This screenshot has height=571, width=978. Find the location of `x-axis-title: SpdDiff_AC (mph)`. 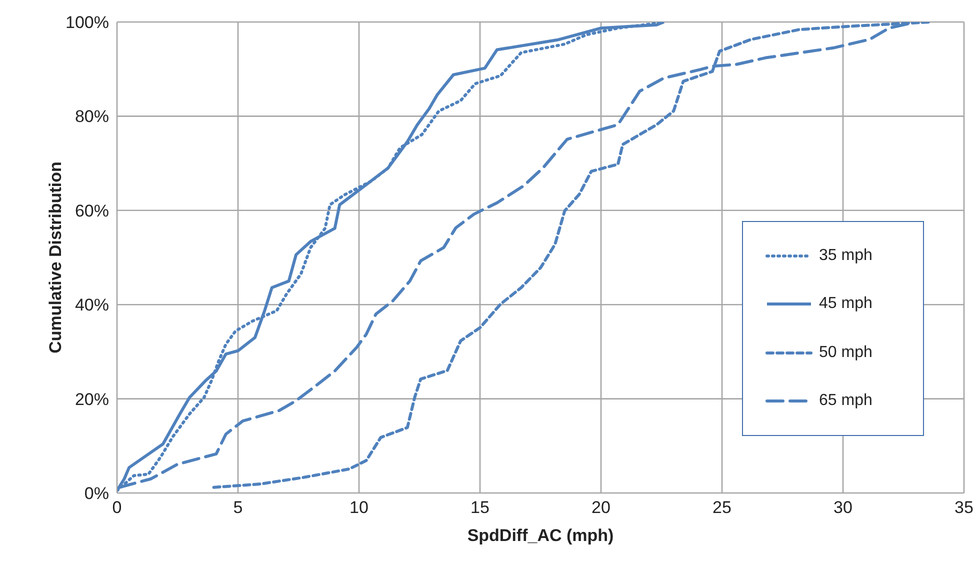

x-axis-title: SpdDiff_AC (mph) is located at coordinates (540, 536).